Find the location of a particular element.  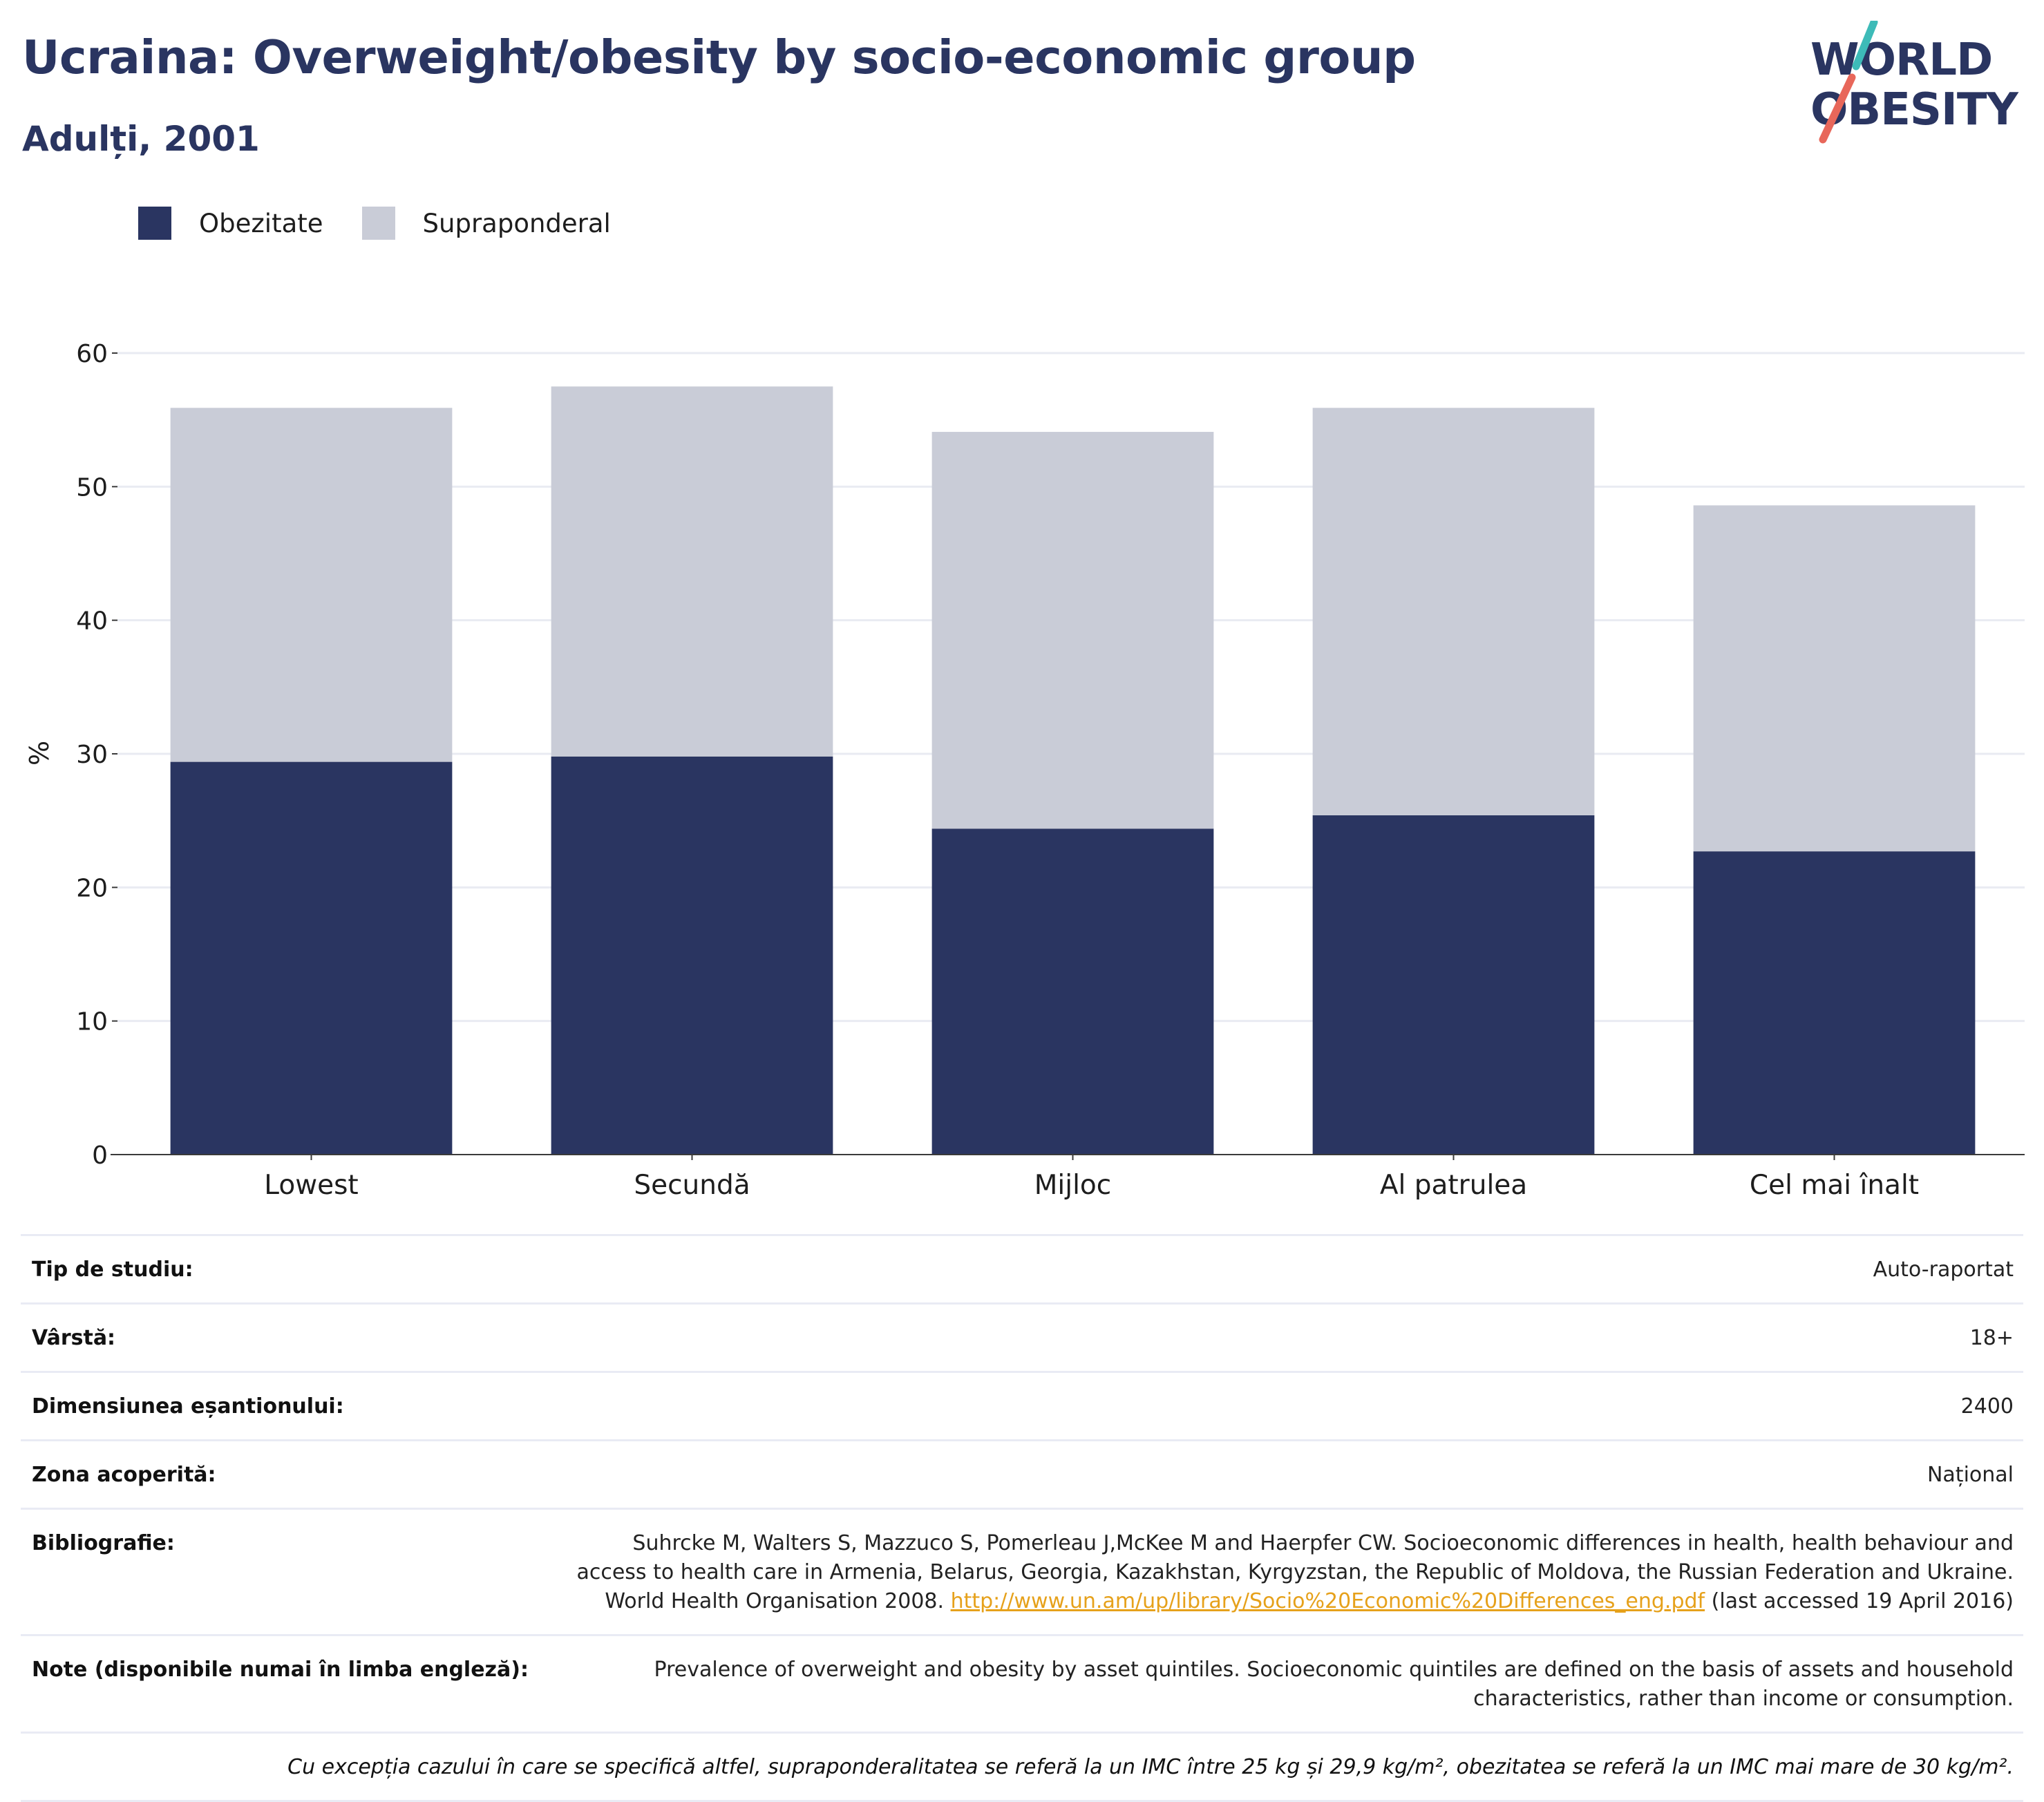

svg-text: WORLD is located at coordinates (1901, 60).